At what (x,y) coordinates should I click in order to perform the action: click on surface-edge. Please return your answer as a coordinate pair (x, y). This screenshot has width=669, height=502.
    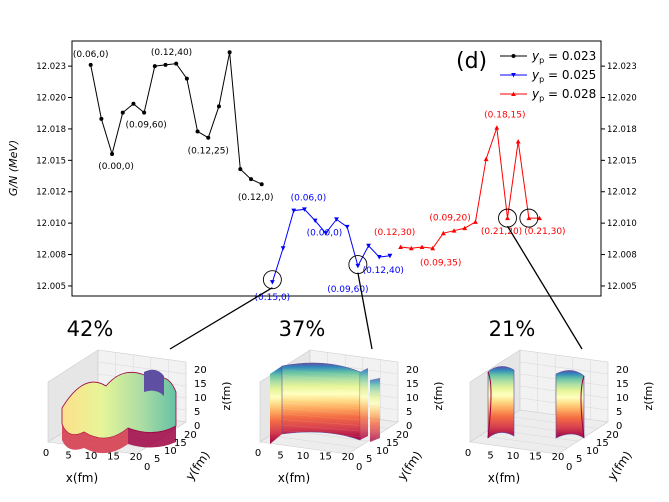
    Looking at the image, I should click on (154, 382).